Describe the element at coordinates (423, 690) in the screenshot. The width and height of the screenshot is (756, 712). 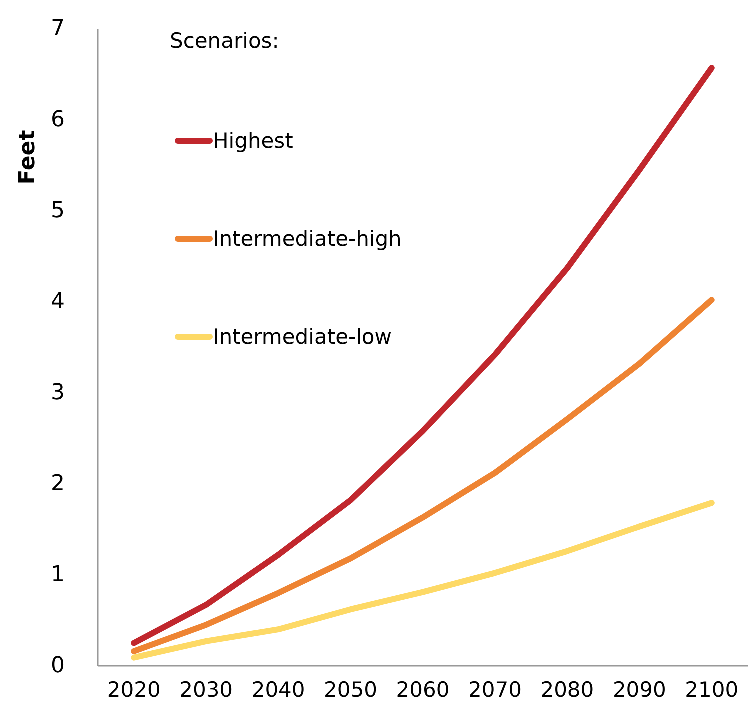
I see `x-tick-label: 2060` at that location.